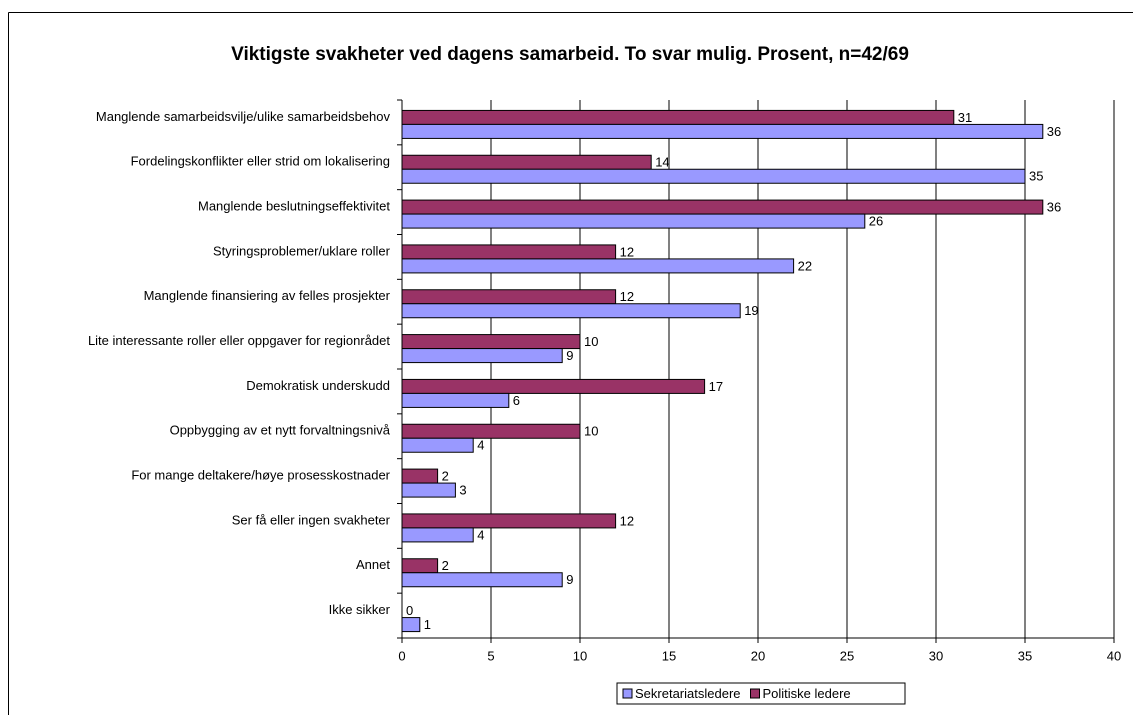 This screenshot has width=1133, height=715. Describe the element at coordinates (965, 117) in the screenshot. I see `data-label: 31` at that location.